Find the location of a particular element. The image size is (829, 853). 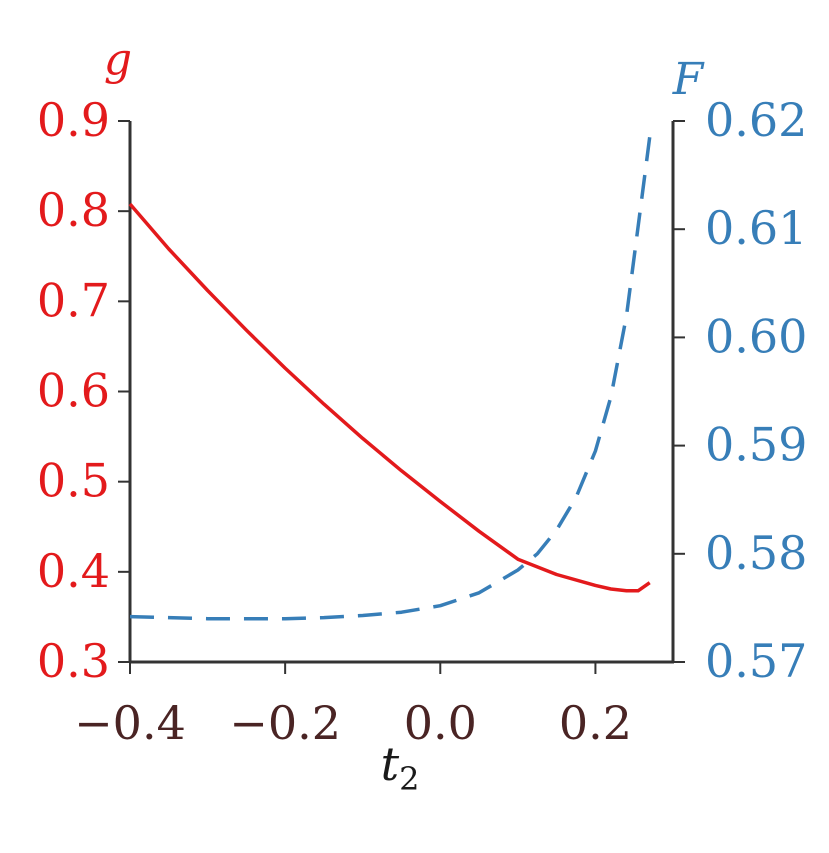

right-axis-title: F is located at coordinates (688, 79).